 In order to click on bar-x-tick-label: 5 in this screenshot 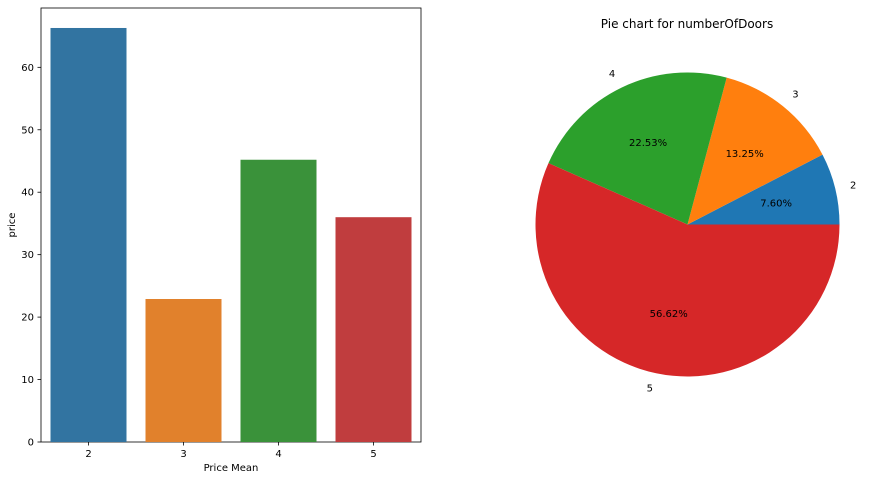, I will do `click(373, 454)`.